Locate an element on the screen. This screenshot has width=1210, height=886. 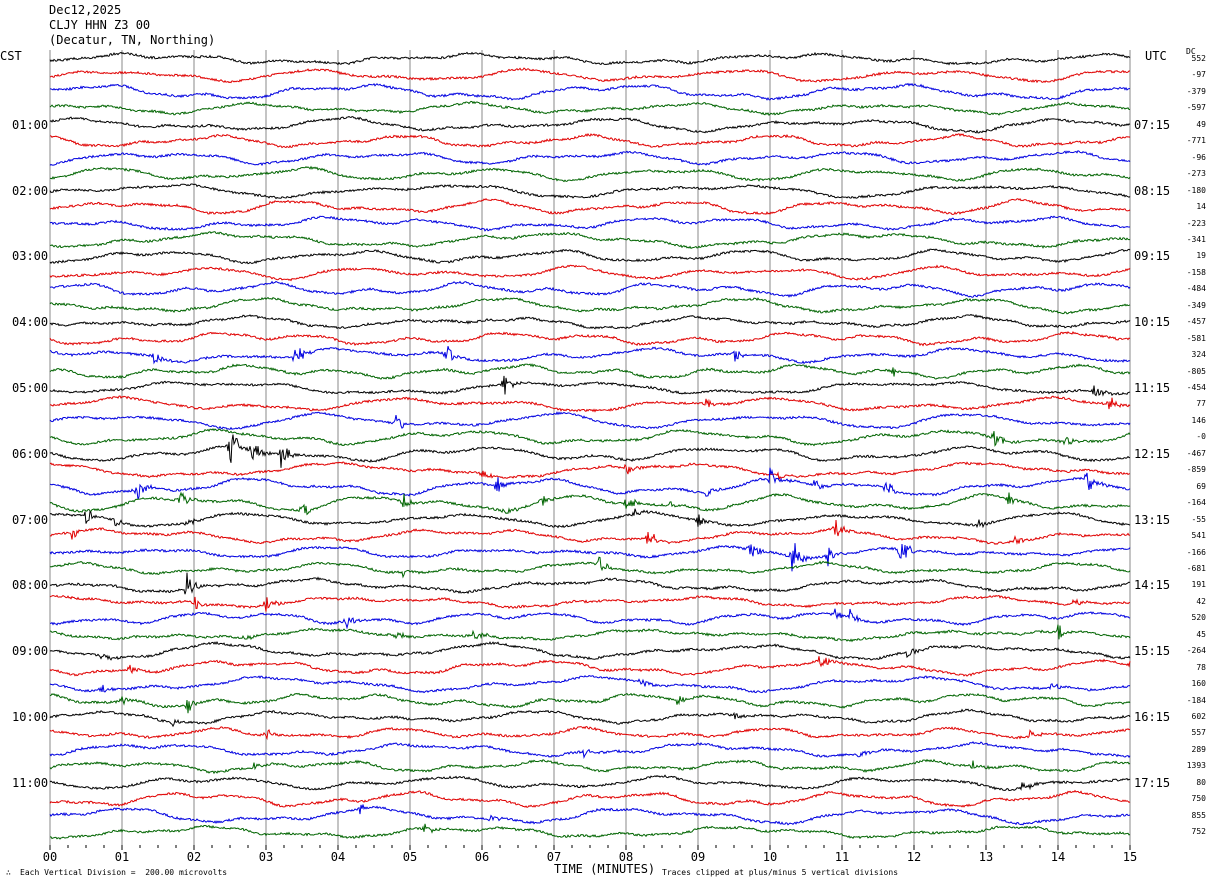
dc-offset-label: -771 is located at coordinates (1196, 141).